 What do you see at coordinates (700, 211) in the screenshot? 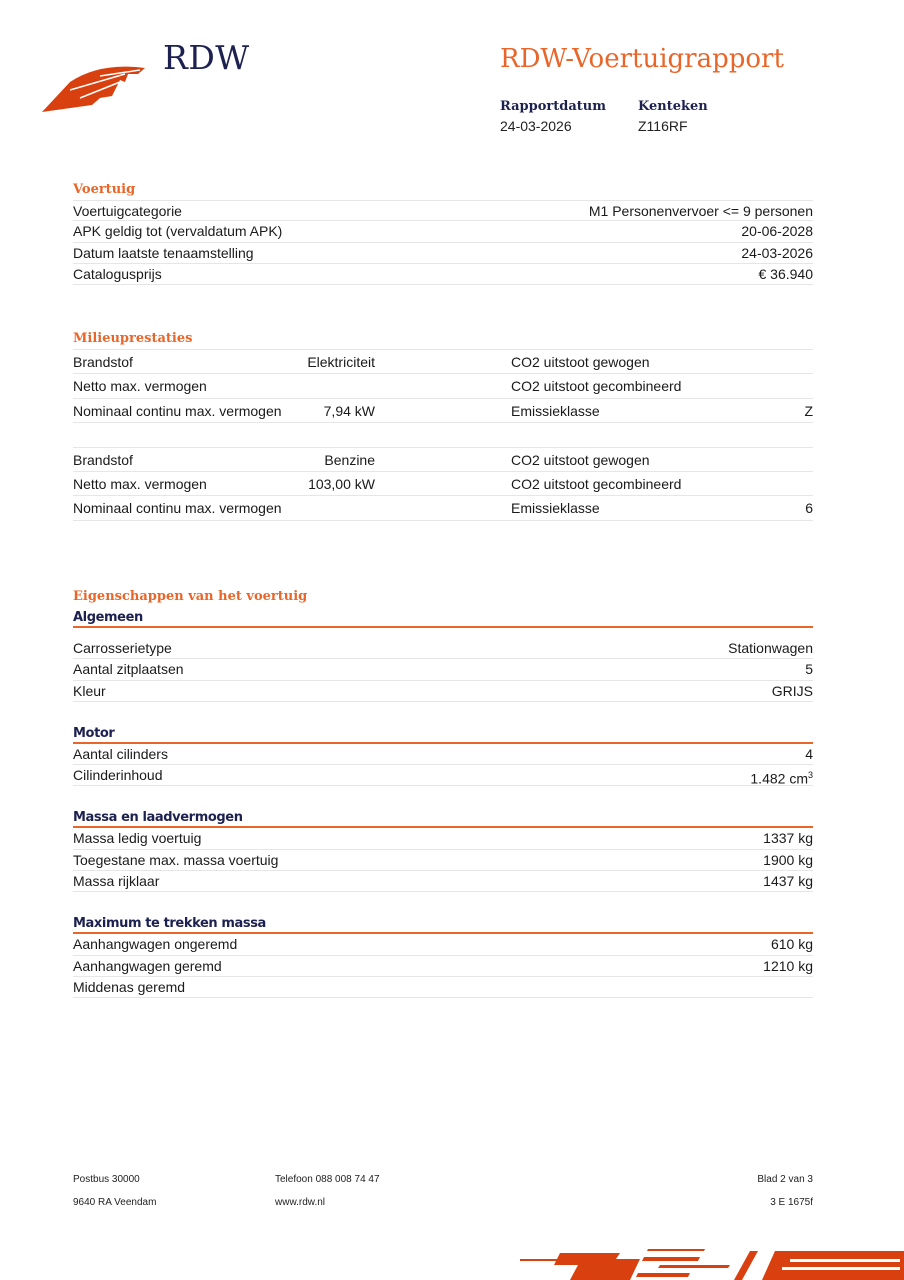
I see `row-value: M1 Personenvervoer <= 9 personen` at bounding box center [700, 211].